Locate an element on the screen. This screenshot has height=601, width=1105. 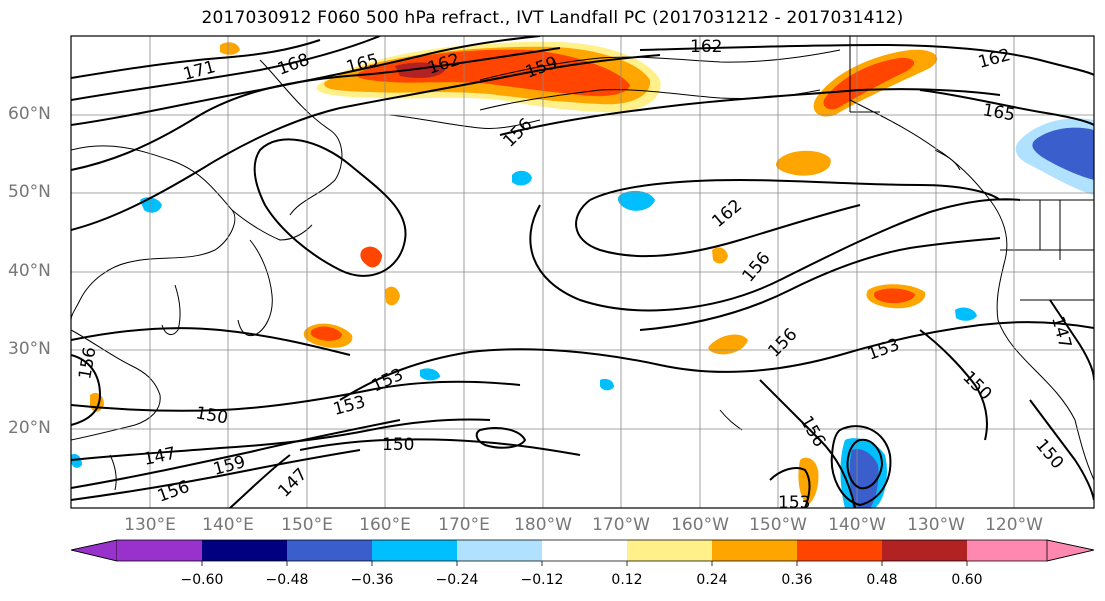
lon-label: 160°W is located at coordinates (700, 525).